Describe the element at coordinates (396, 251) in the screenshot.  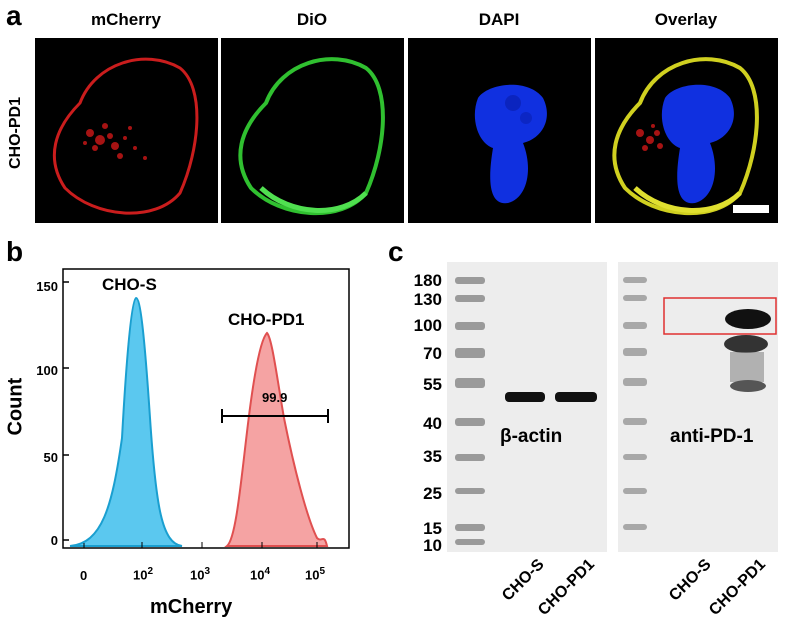
I see `panel-c-letter: c` at that location.